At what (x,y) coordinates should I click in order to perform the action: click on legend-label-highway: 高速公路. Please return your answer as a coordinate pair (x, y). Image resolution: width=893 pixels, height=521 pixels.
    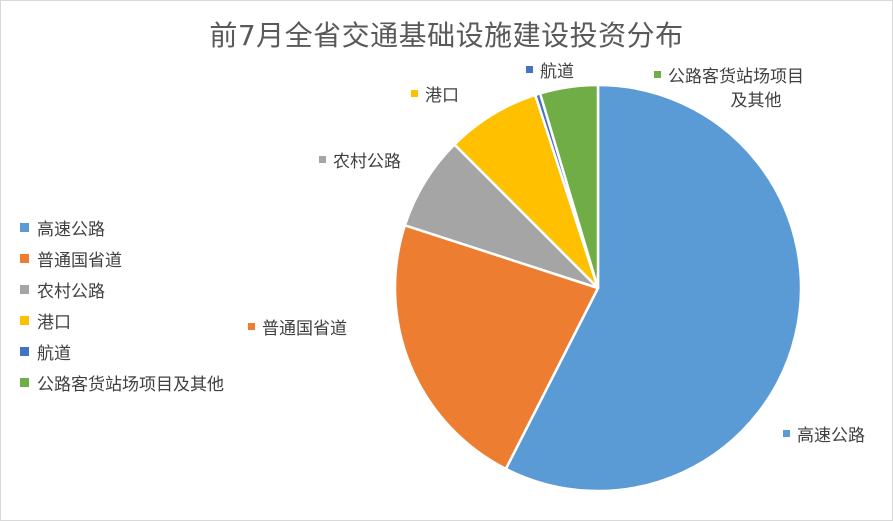
    Looking at the image, I should click on (71, 230).